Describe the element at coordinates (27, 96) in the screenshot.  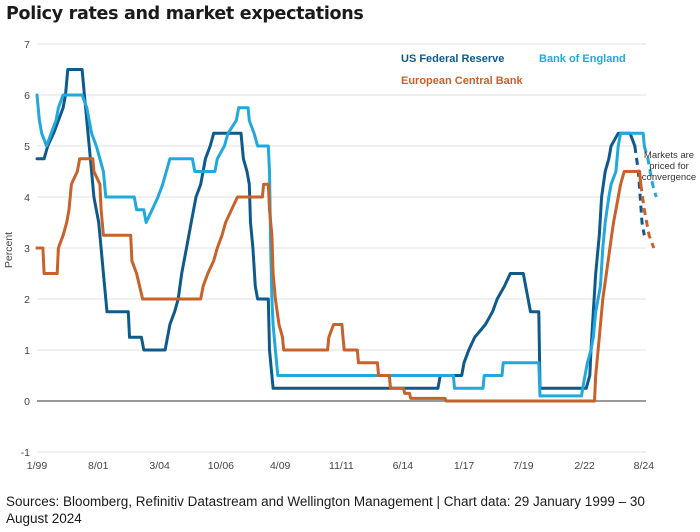
I see `y-tick-label: 6` at that location.